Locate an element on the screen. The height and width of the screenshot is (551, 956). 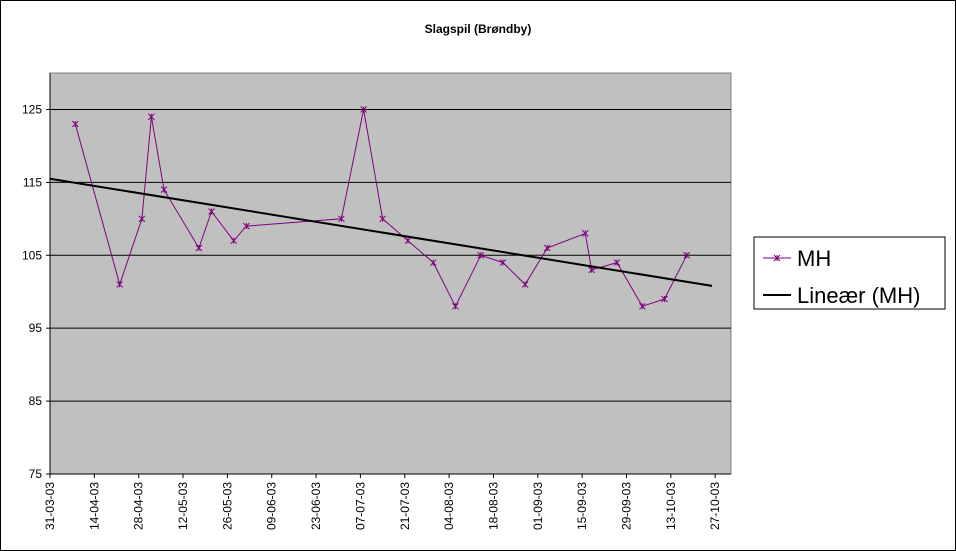
x-tick-label: 04-08-03 is located at coordinates (449, 506).